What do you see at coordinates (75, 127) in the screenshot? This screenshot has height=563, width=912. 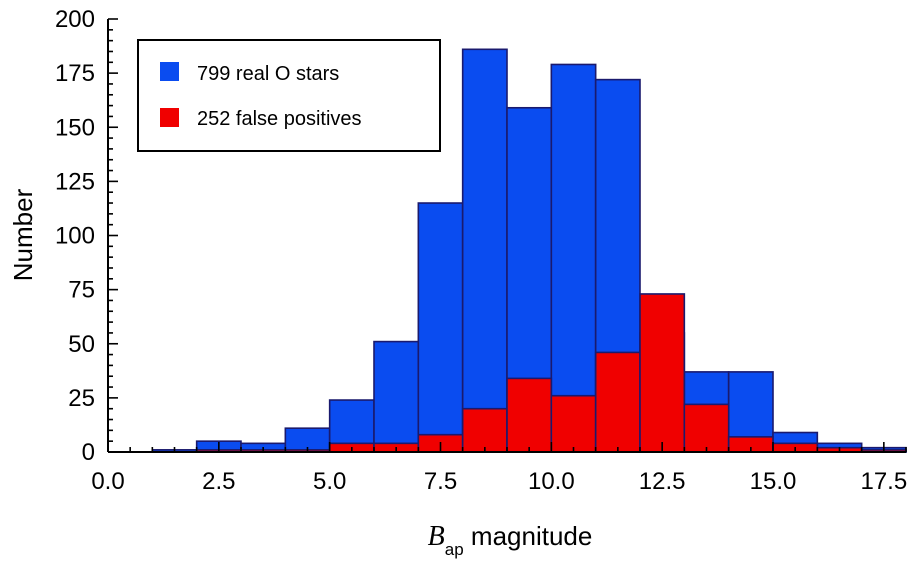 I see `y-tick-label: 150` at bounding box center [75, 127].